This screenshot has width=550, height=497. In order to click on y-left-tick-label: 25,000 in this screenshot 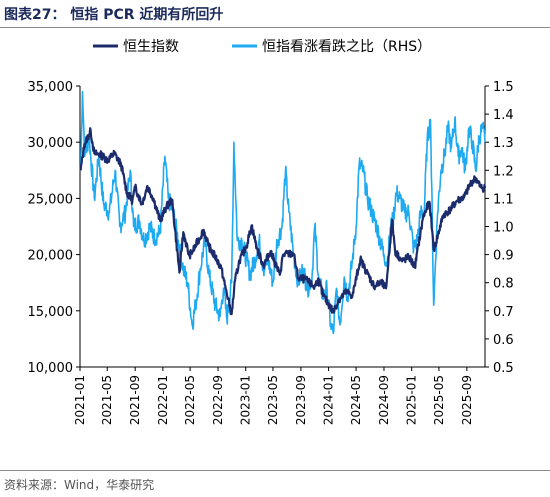, I will do `click(51, 199)`.